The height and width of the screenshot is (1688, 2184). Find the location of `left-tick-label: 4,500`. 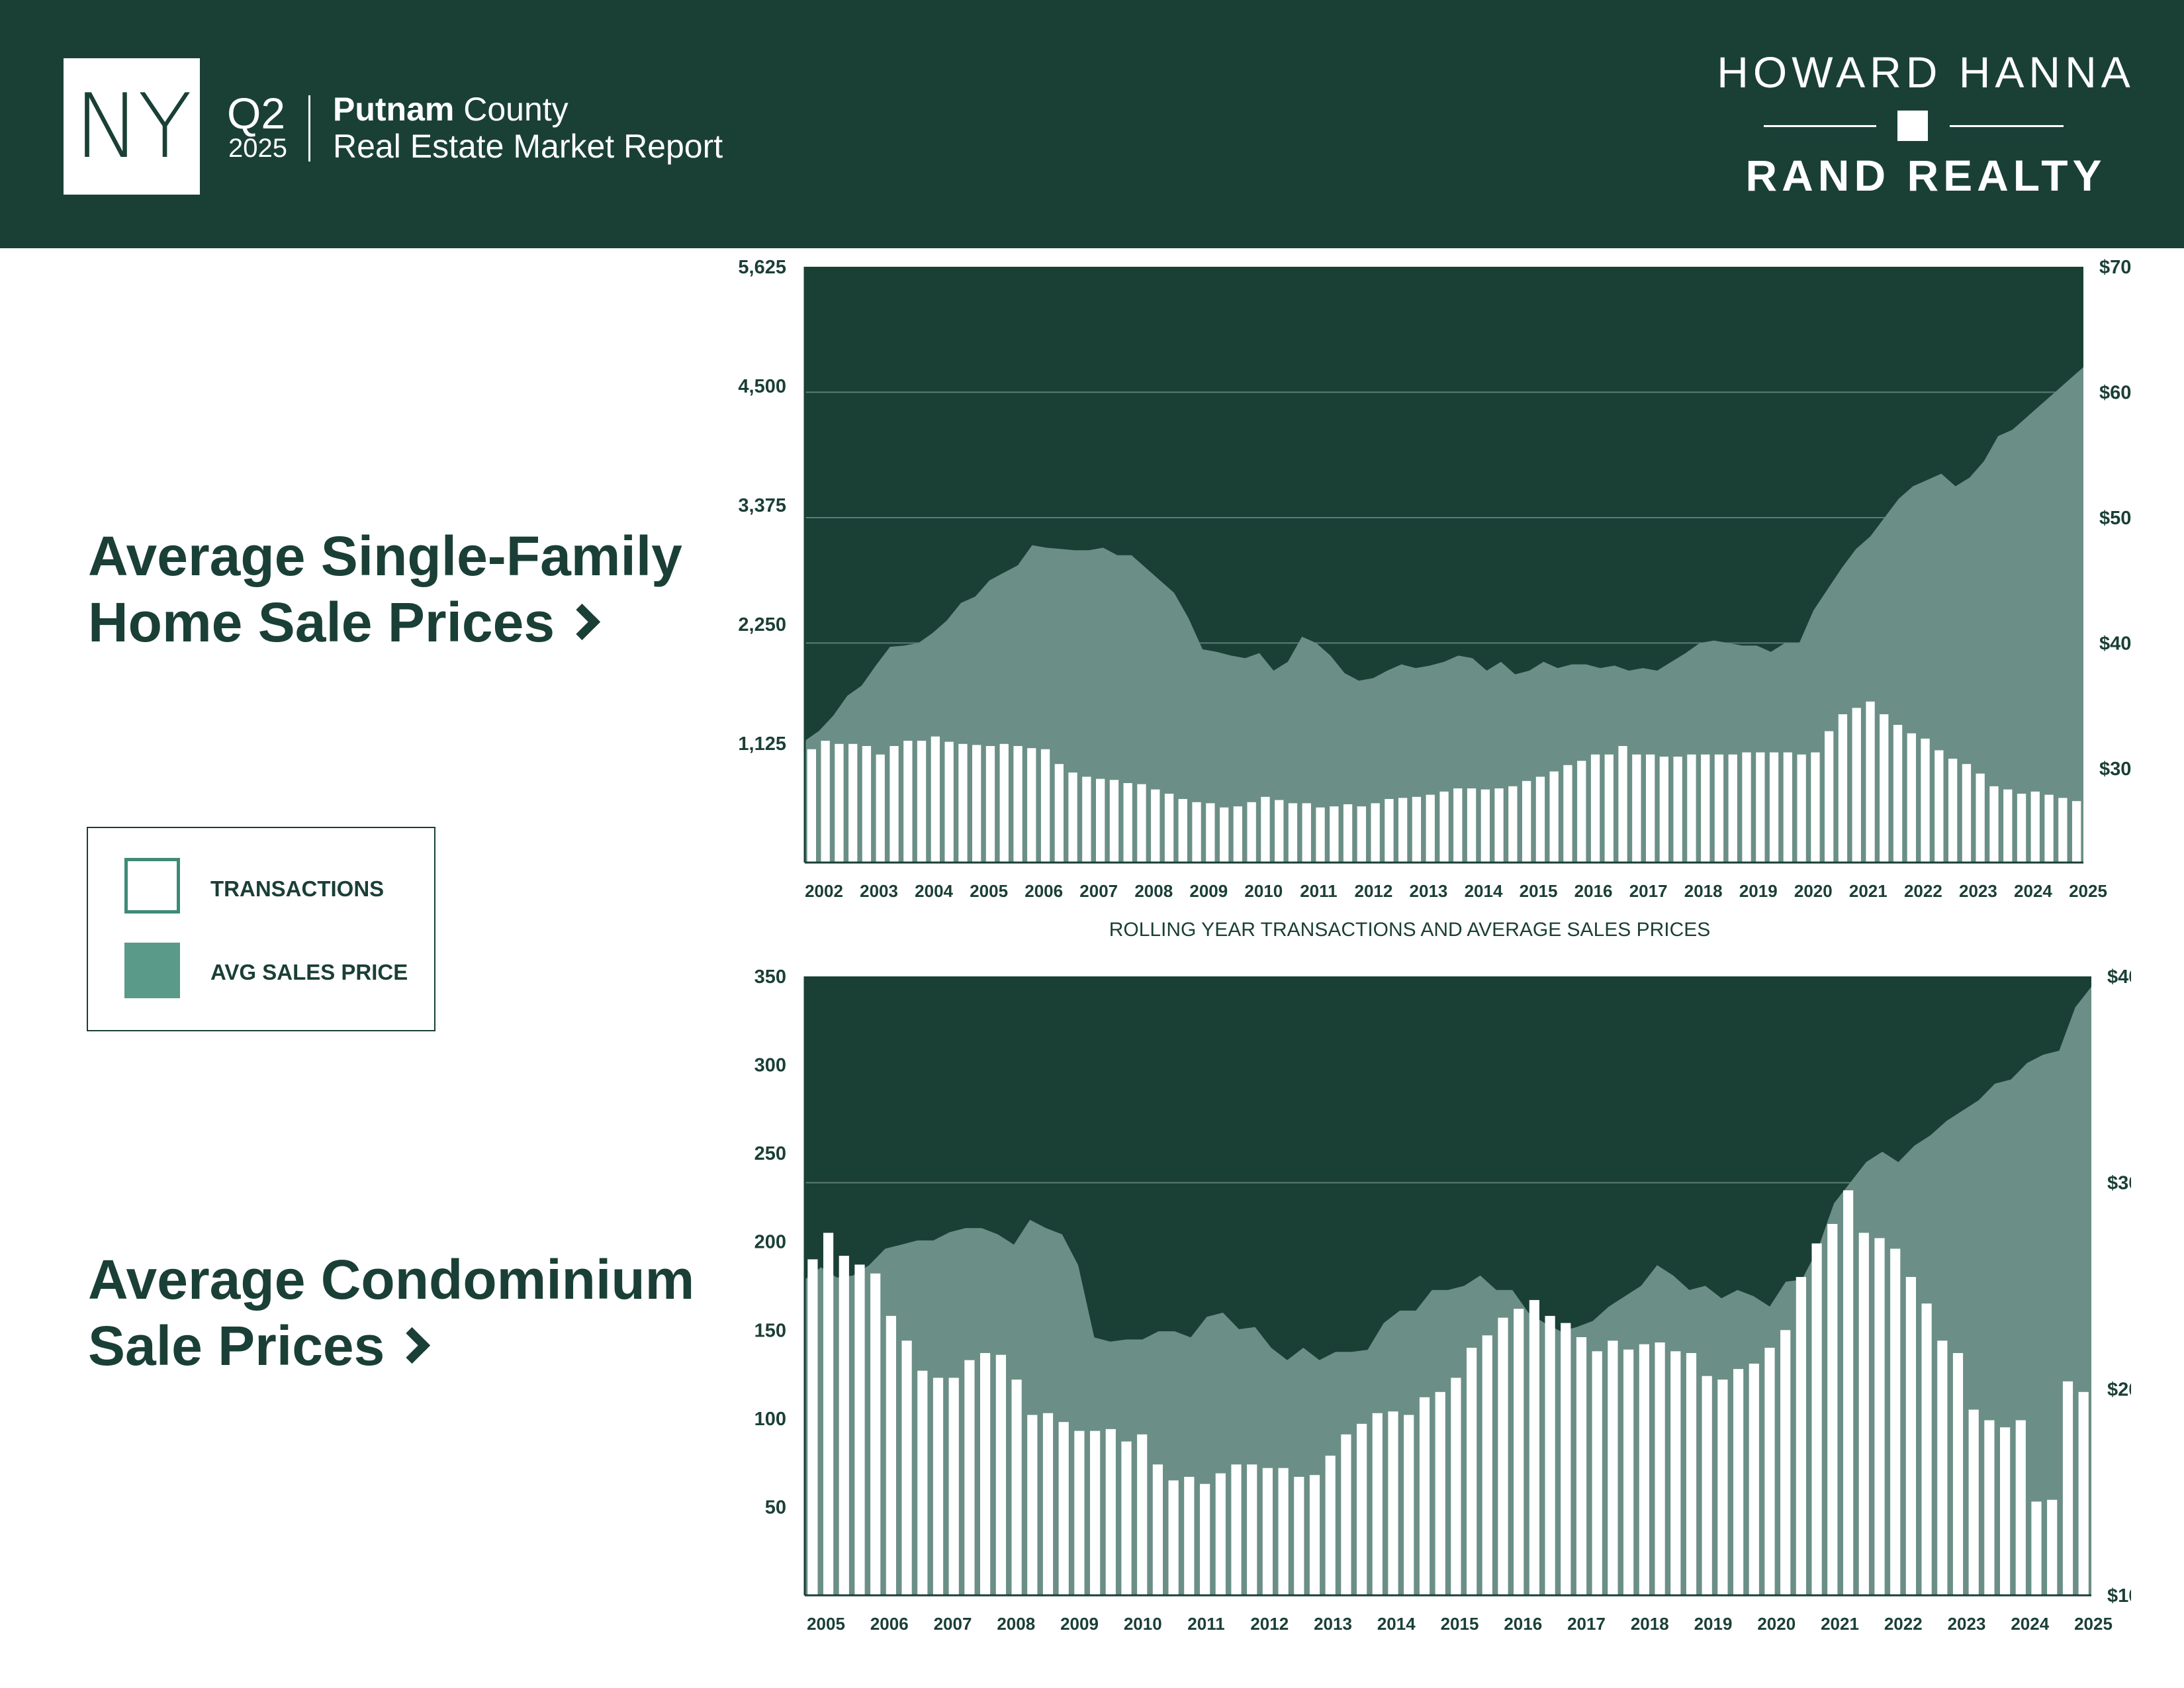

left-tick-label: 4,500 is located at coordinates (762, 386).